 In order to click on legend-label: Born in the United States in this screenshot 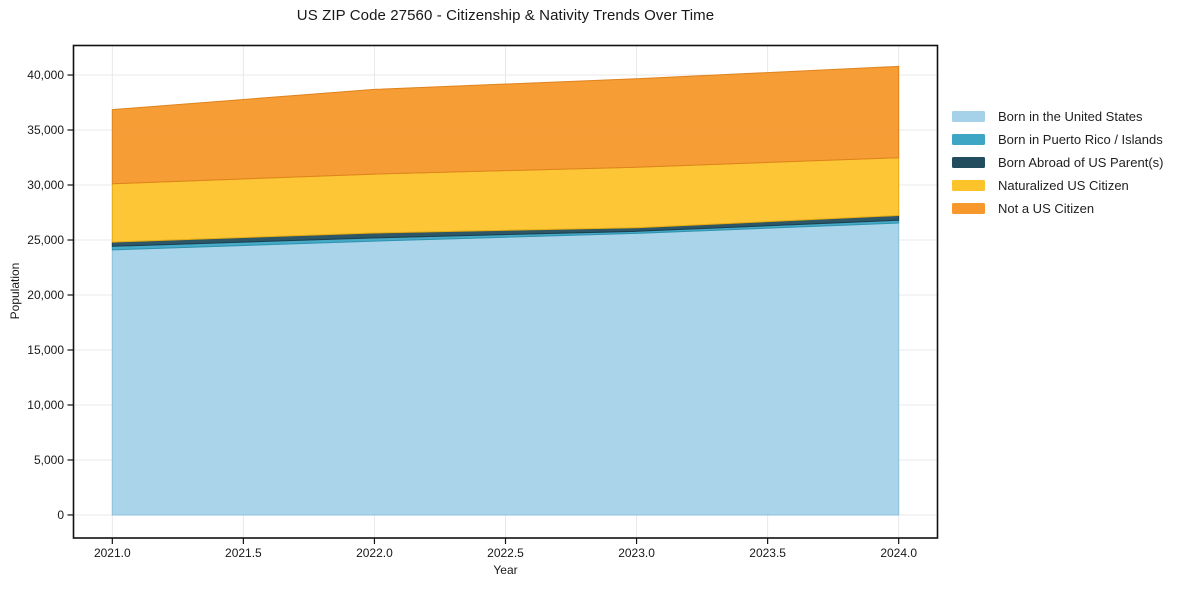, I will do `click(1070, 116)`.